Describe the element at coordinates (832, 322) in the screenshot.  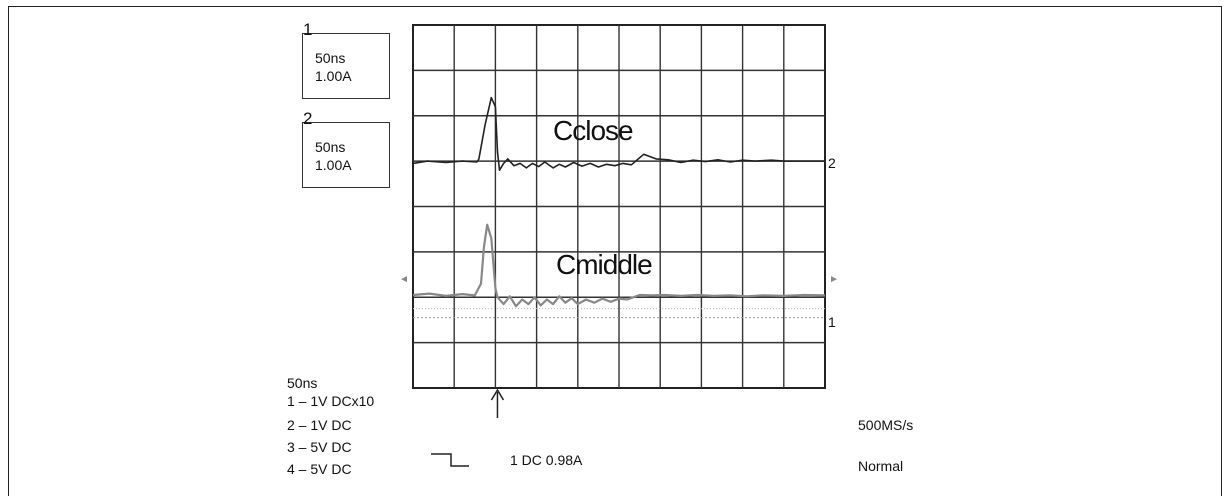
I see `channel-marker-1: 1` at that location.